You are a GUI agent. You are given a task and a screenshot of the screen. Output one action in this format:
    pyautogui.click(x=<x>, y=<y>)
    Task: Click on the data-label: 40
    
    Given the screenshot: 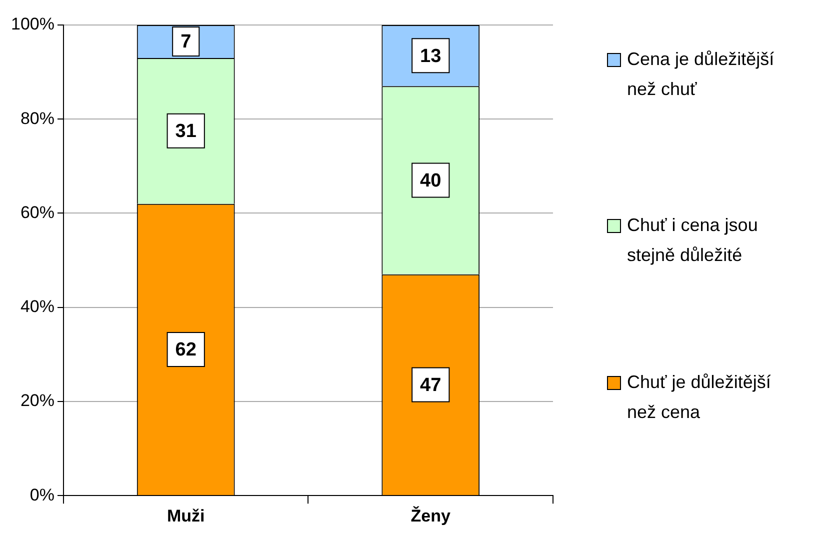 What is the action you would take?
    pyautogui.click(x=431, y=181)
    